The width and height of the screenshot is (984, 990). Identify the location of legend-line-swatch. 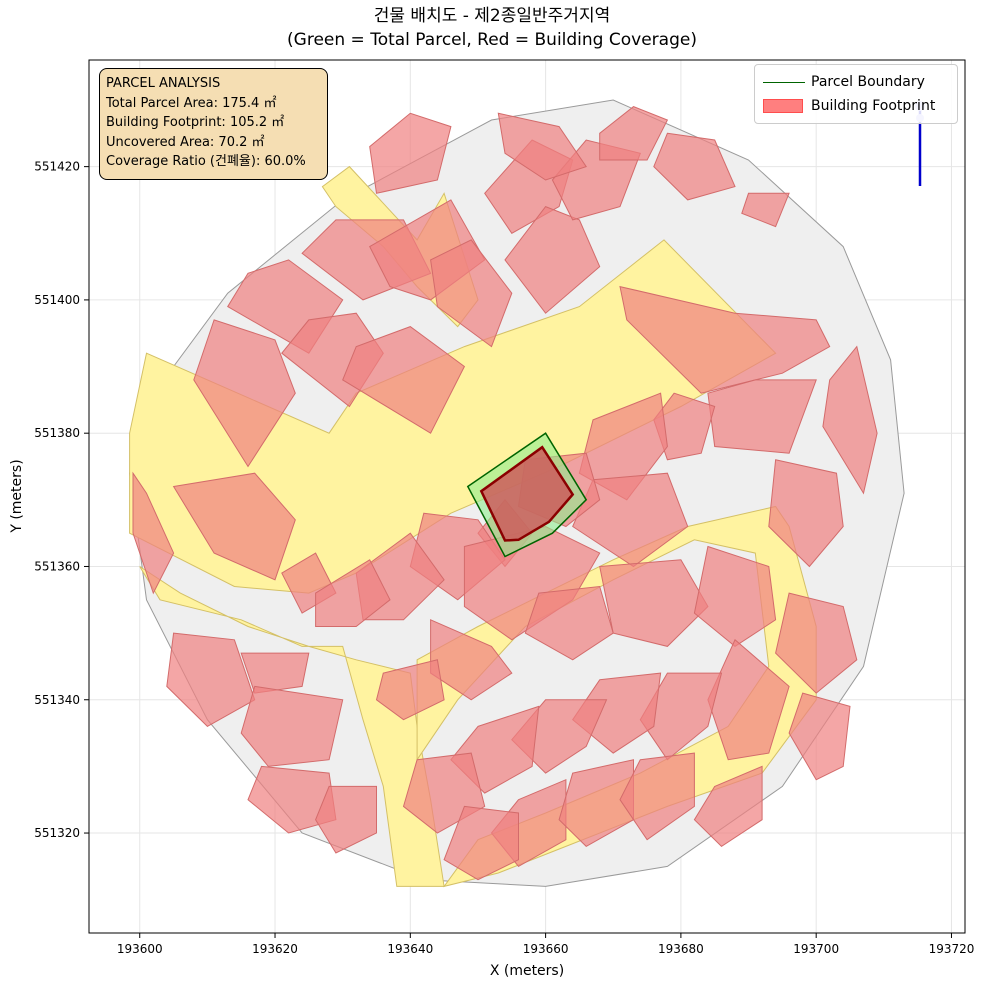
(784, 82).